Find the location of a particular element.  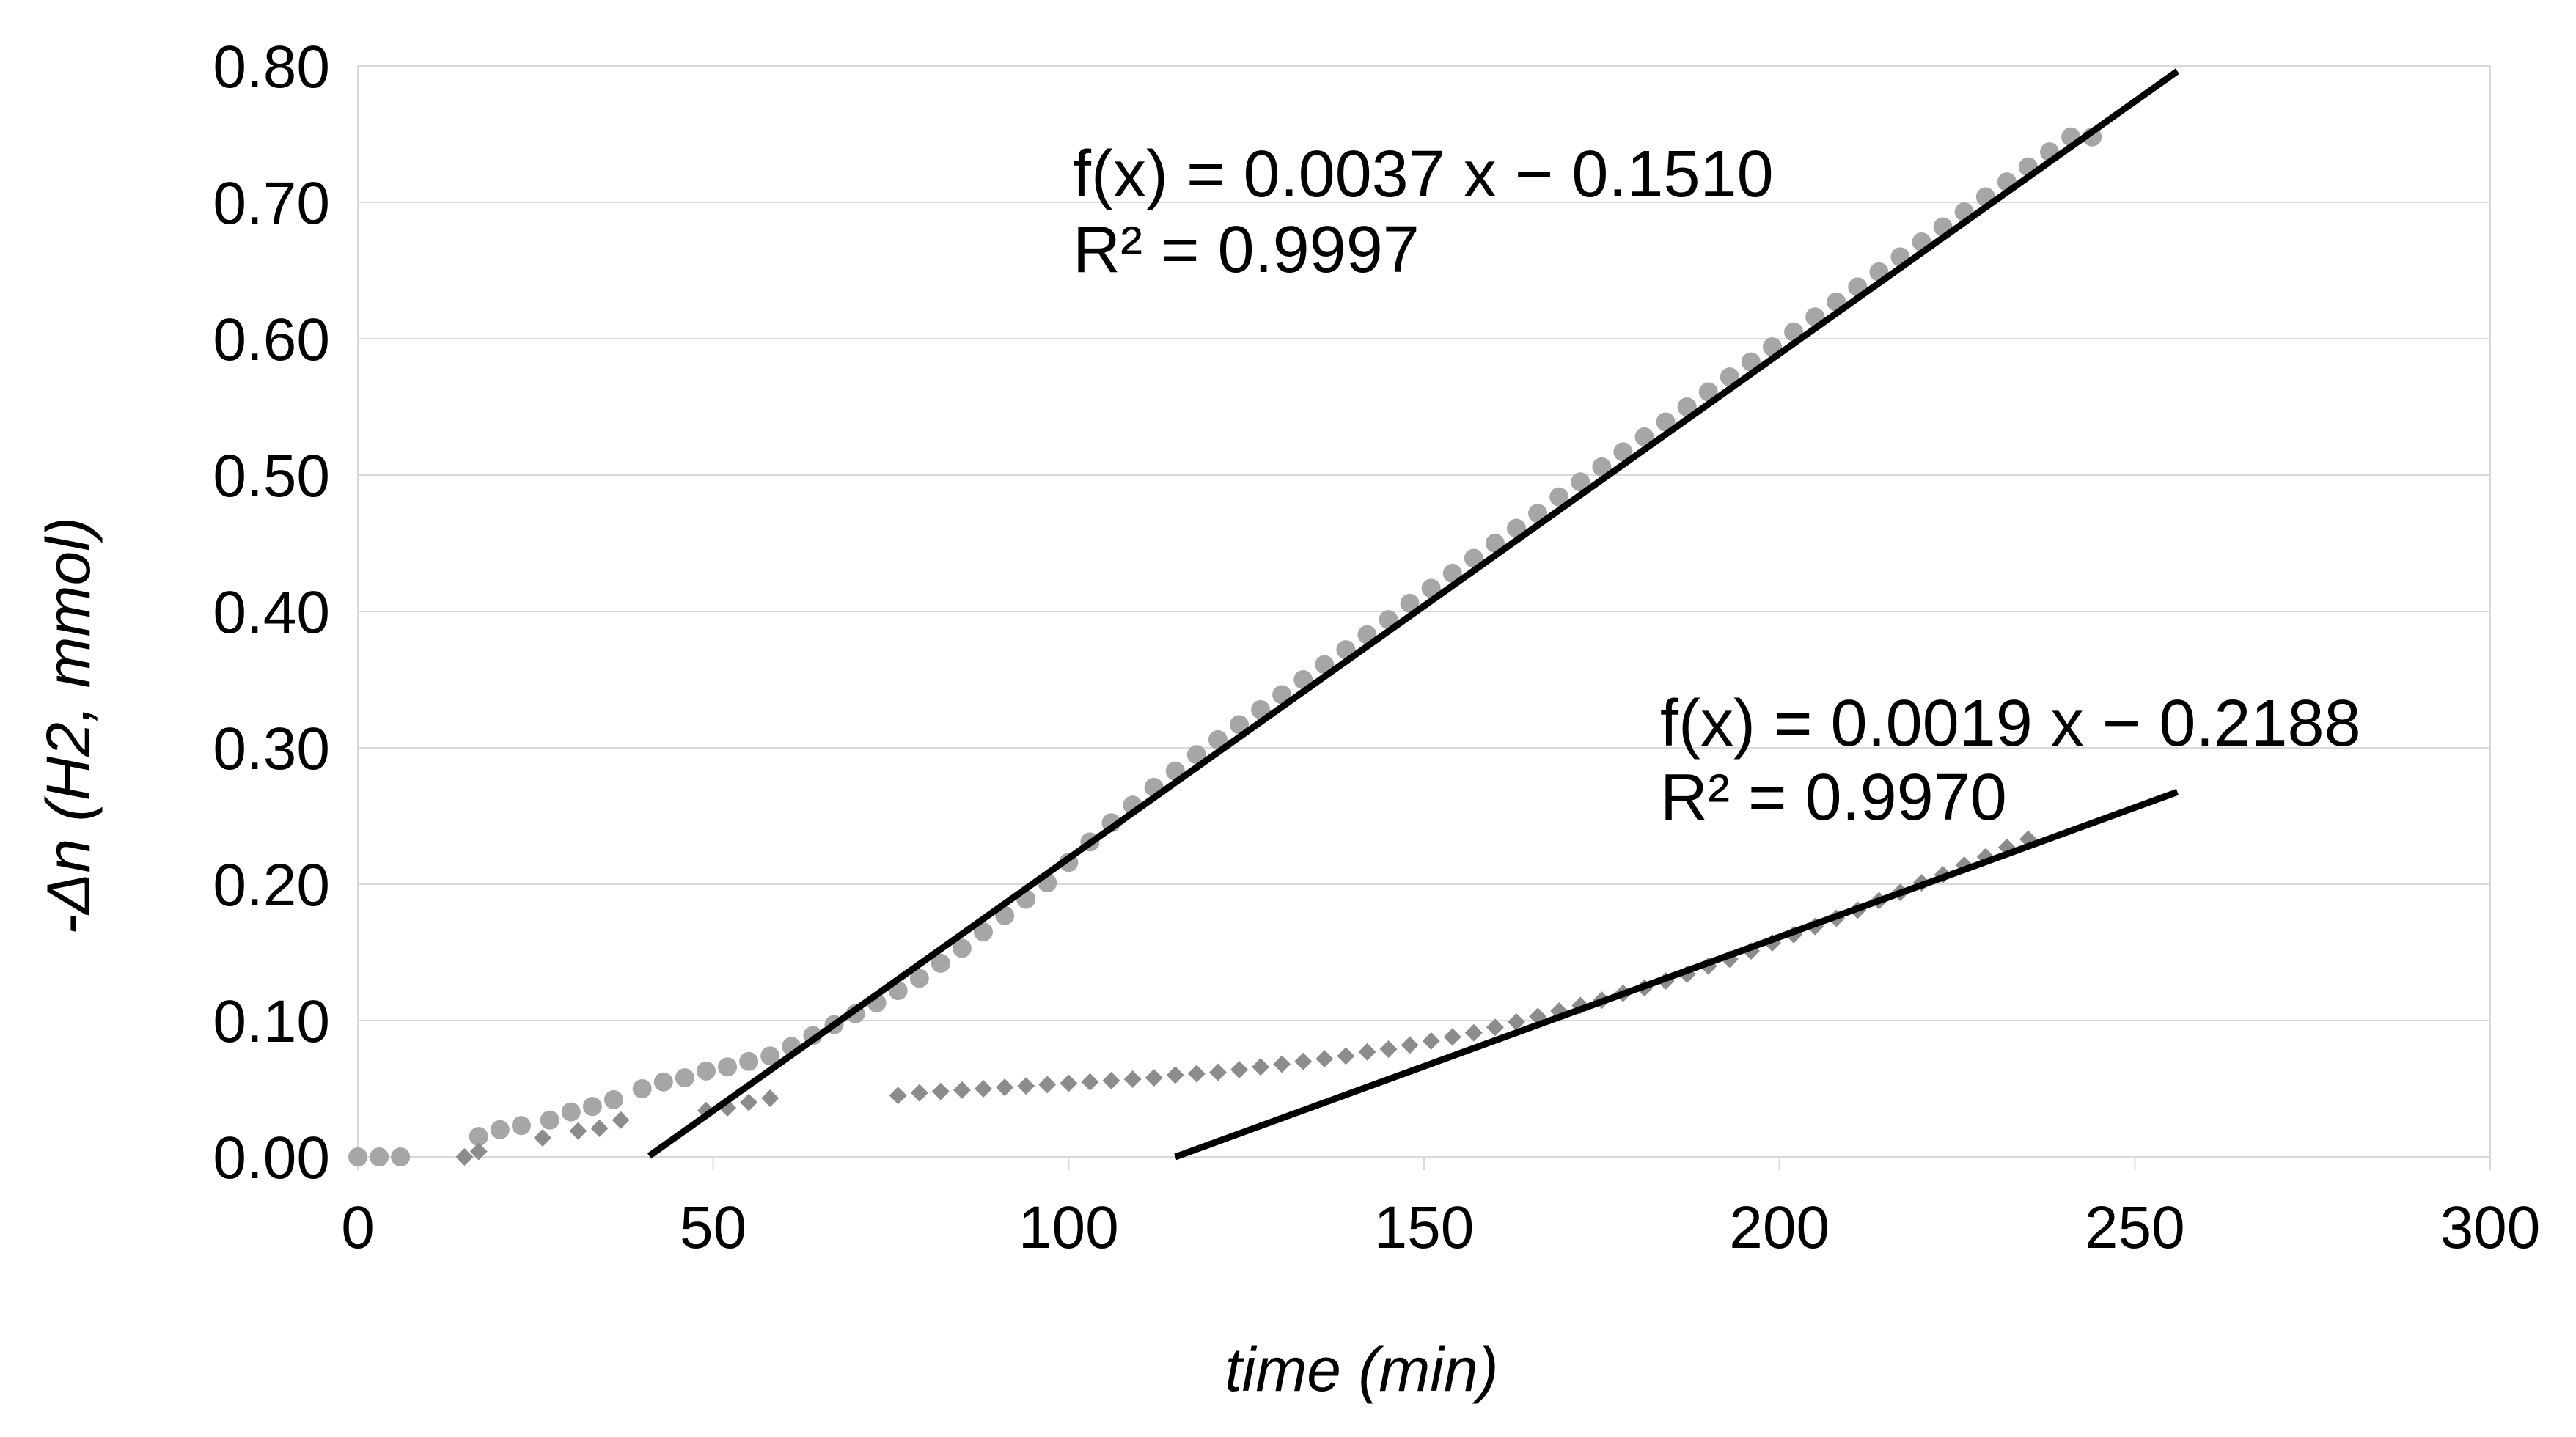

y-tick-label: 0.80 is located at coordinates (272, 67).